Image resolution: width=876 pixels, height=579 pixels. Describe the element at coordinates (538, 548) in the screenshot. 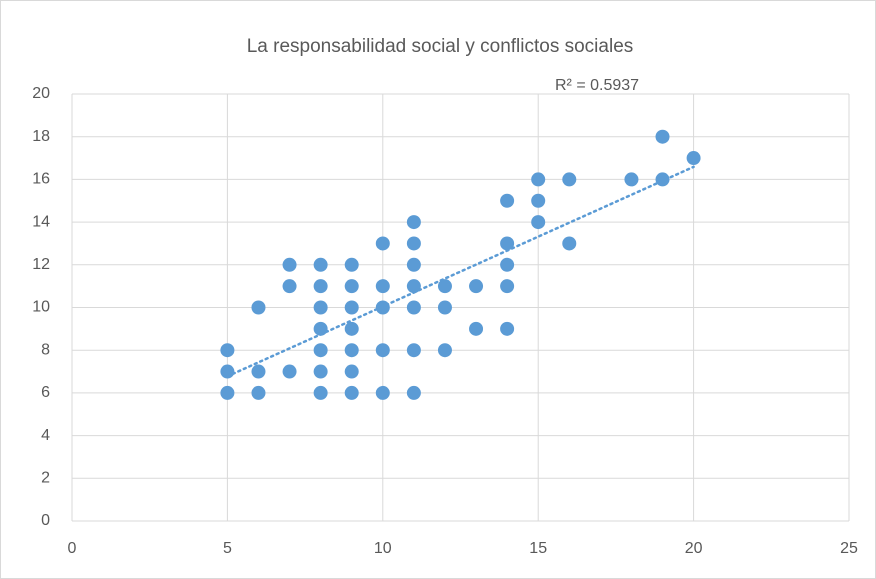

I see `x-tick-label: 15` at that location.